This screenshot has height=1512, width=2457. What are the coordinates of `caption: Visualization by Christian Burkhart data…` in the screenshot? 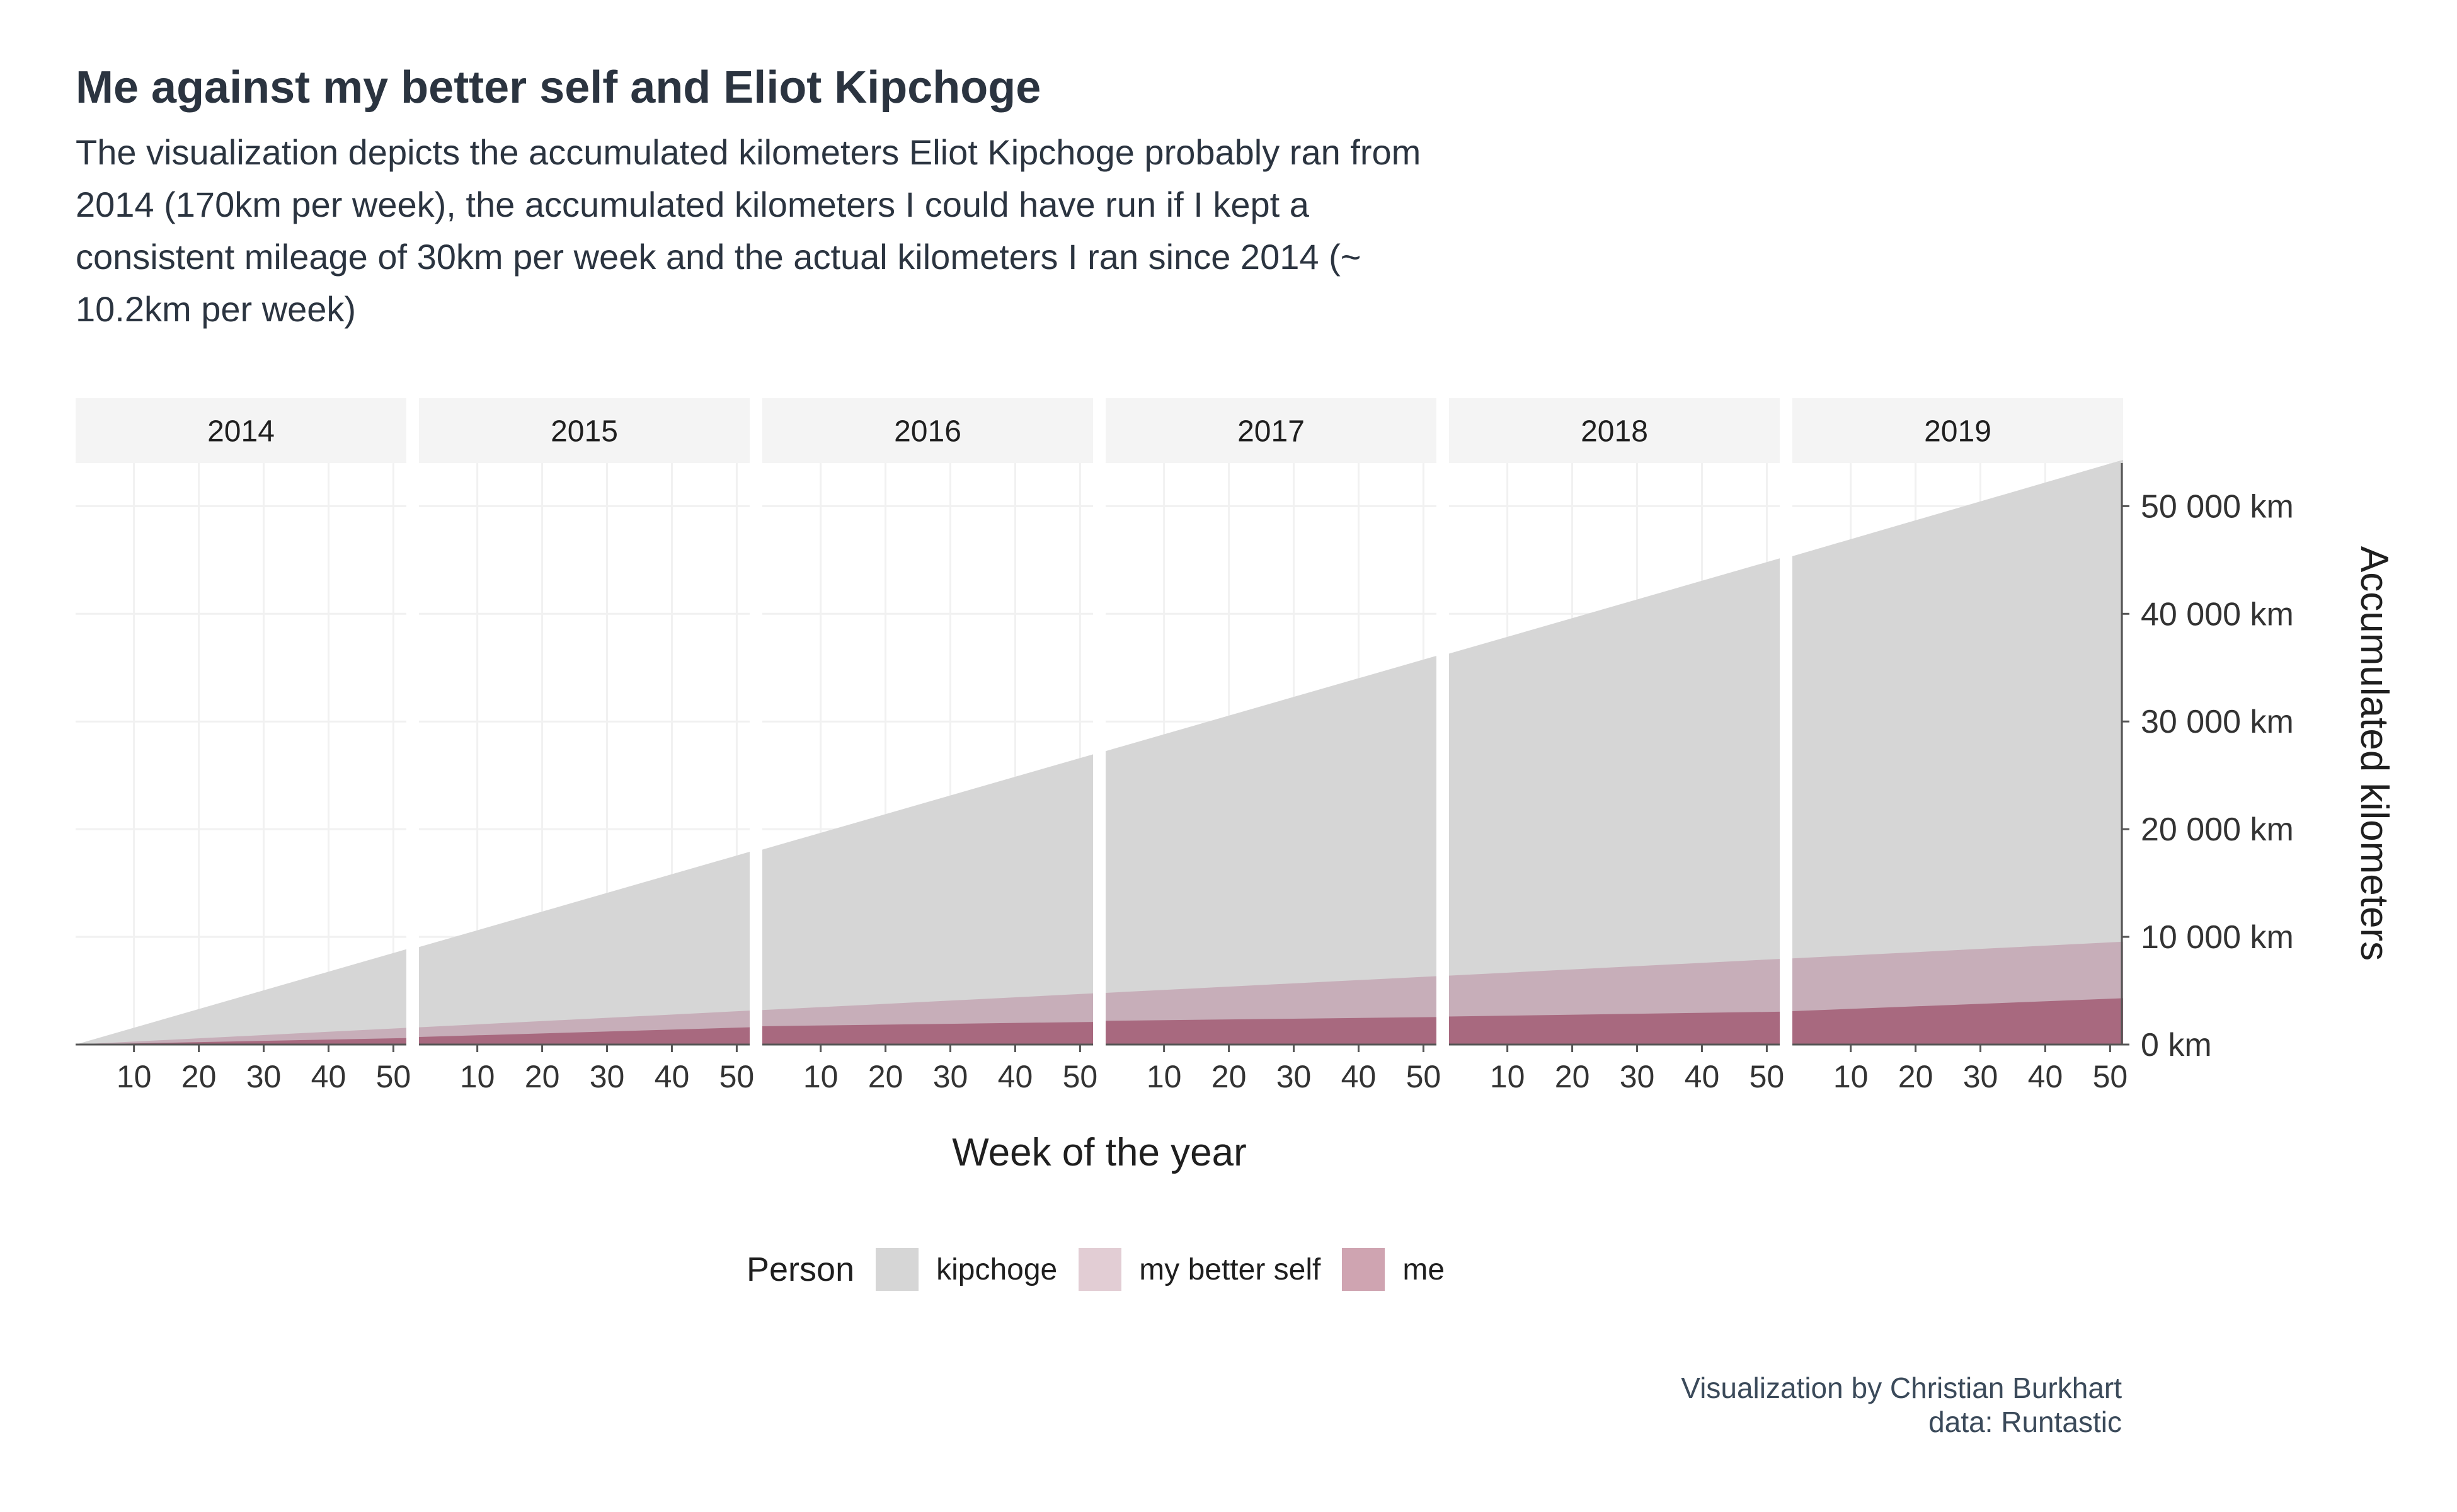 It's located at (1901, 1405).